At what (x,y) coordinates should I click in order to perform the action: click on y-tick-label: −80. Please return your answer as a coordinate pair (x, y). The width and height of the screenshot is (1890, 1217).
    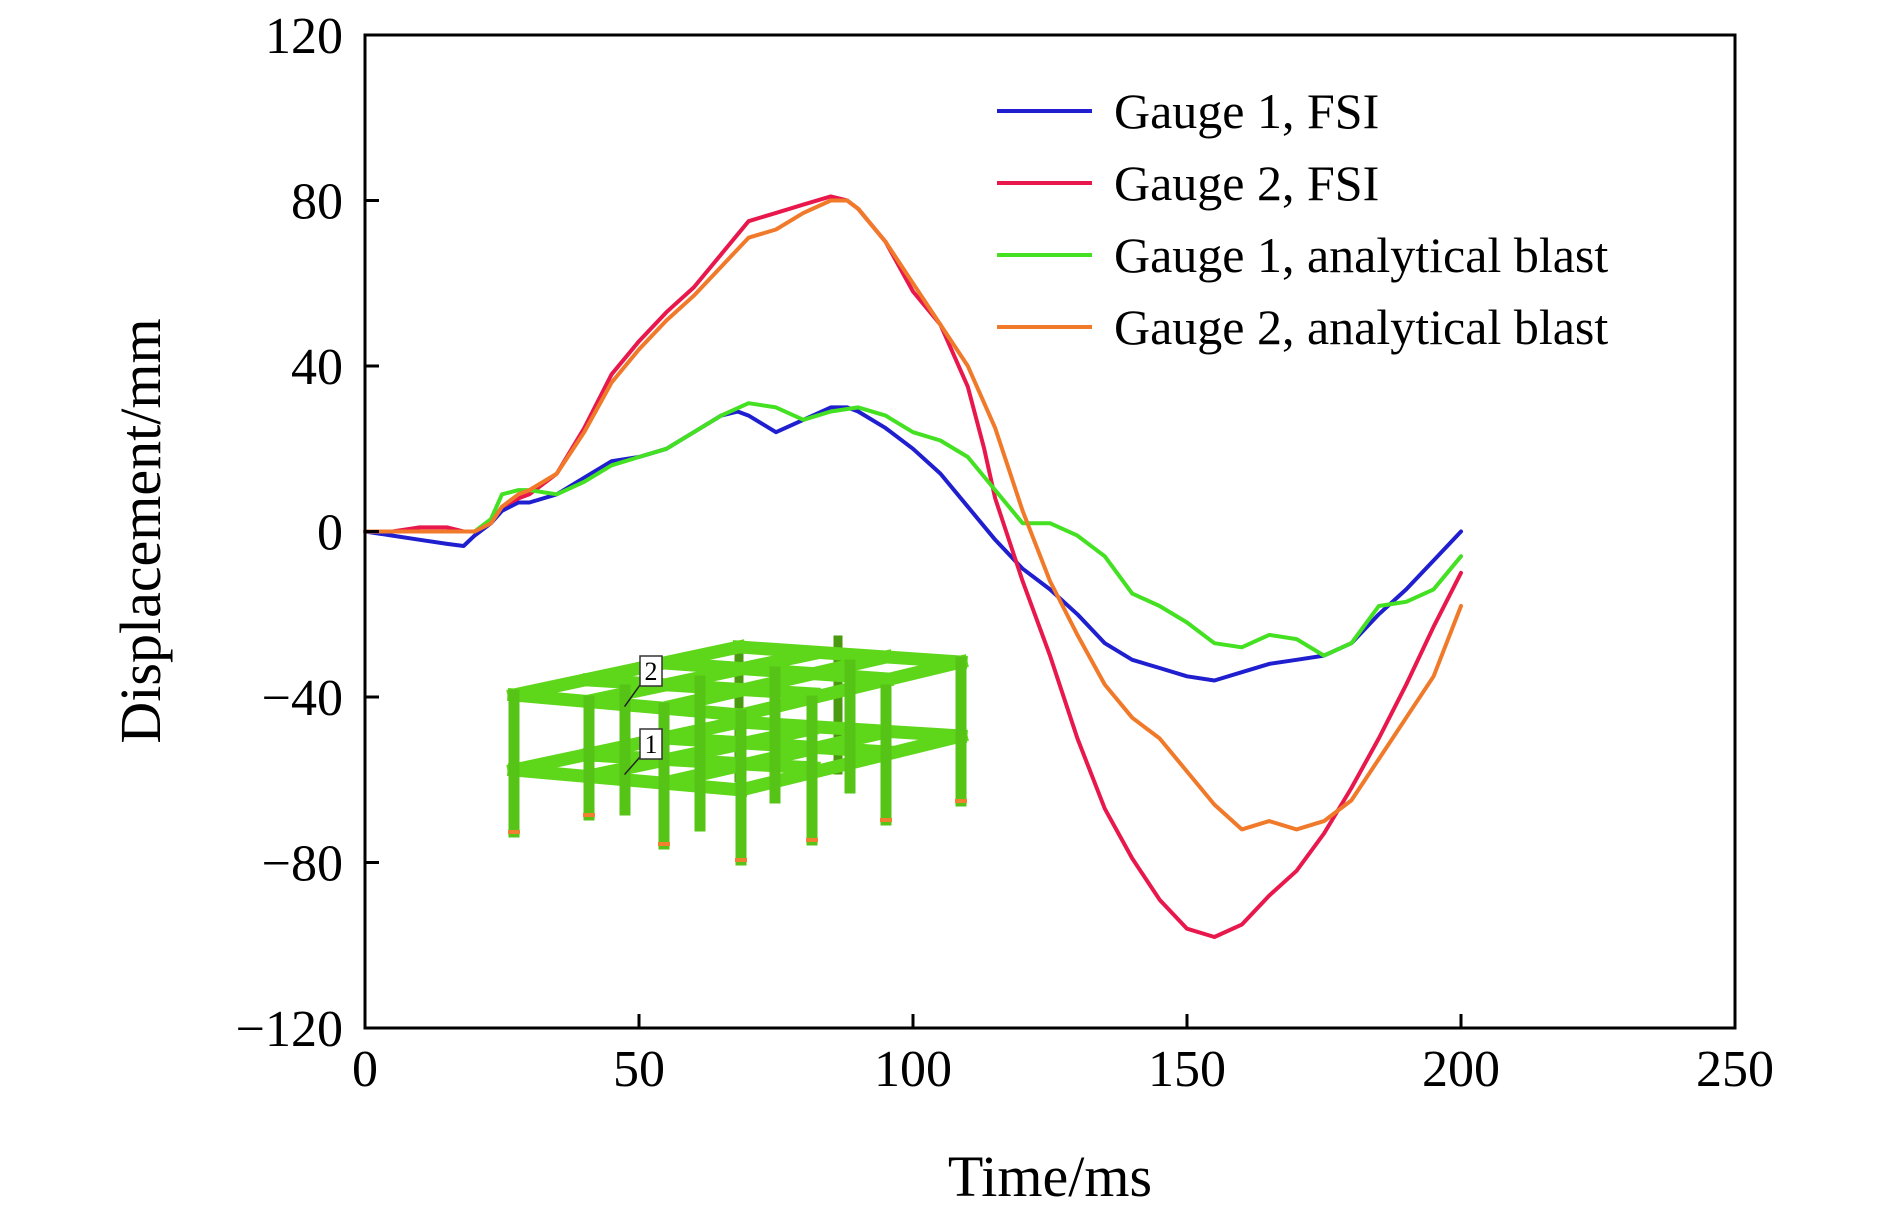
    Looking at the image, I should click on (302, 864).